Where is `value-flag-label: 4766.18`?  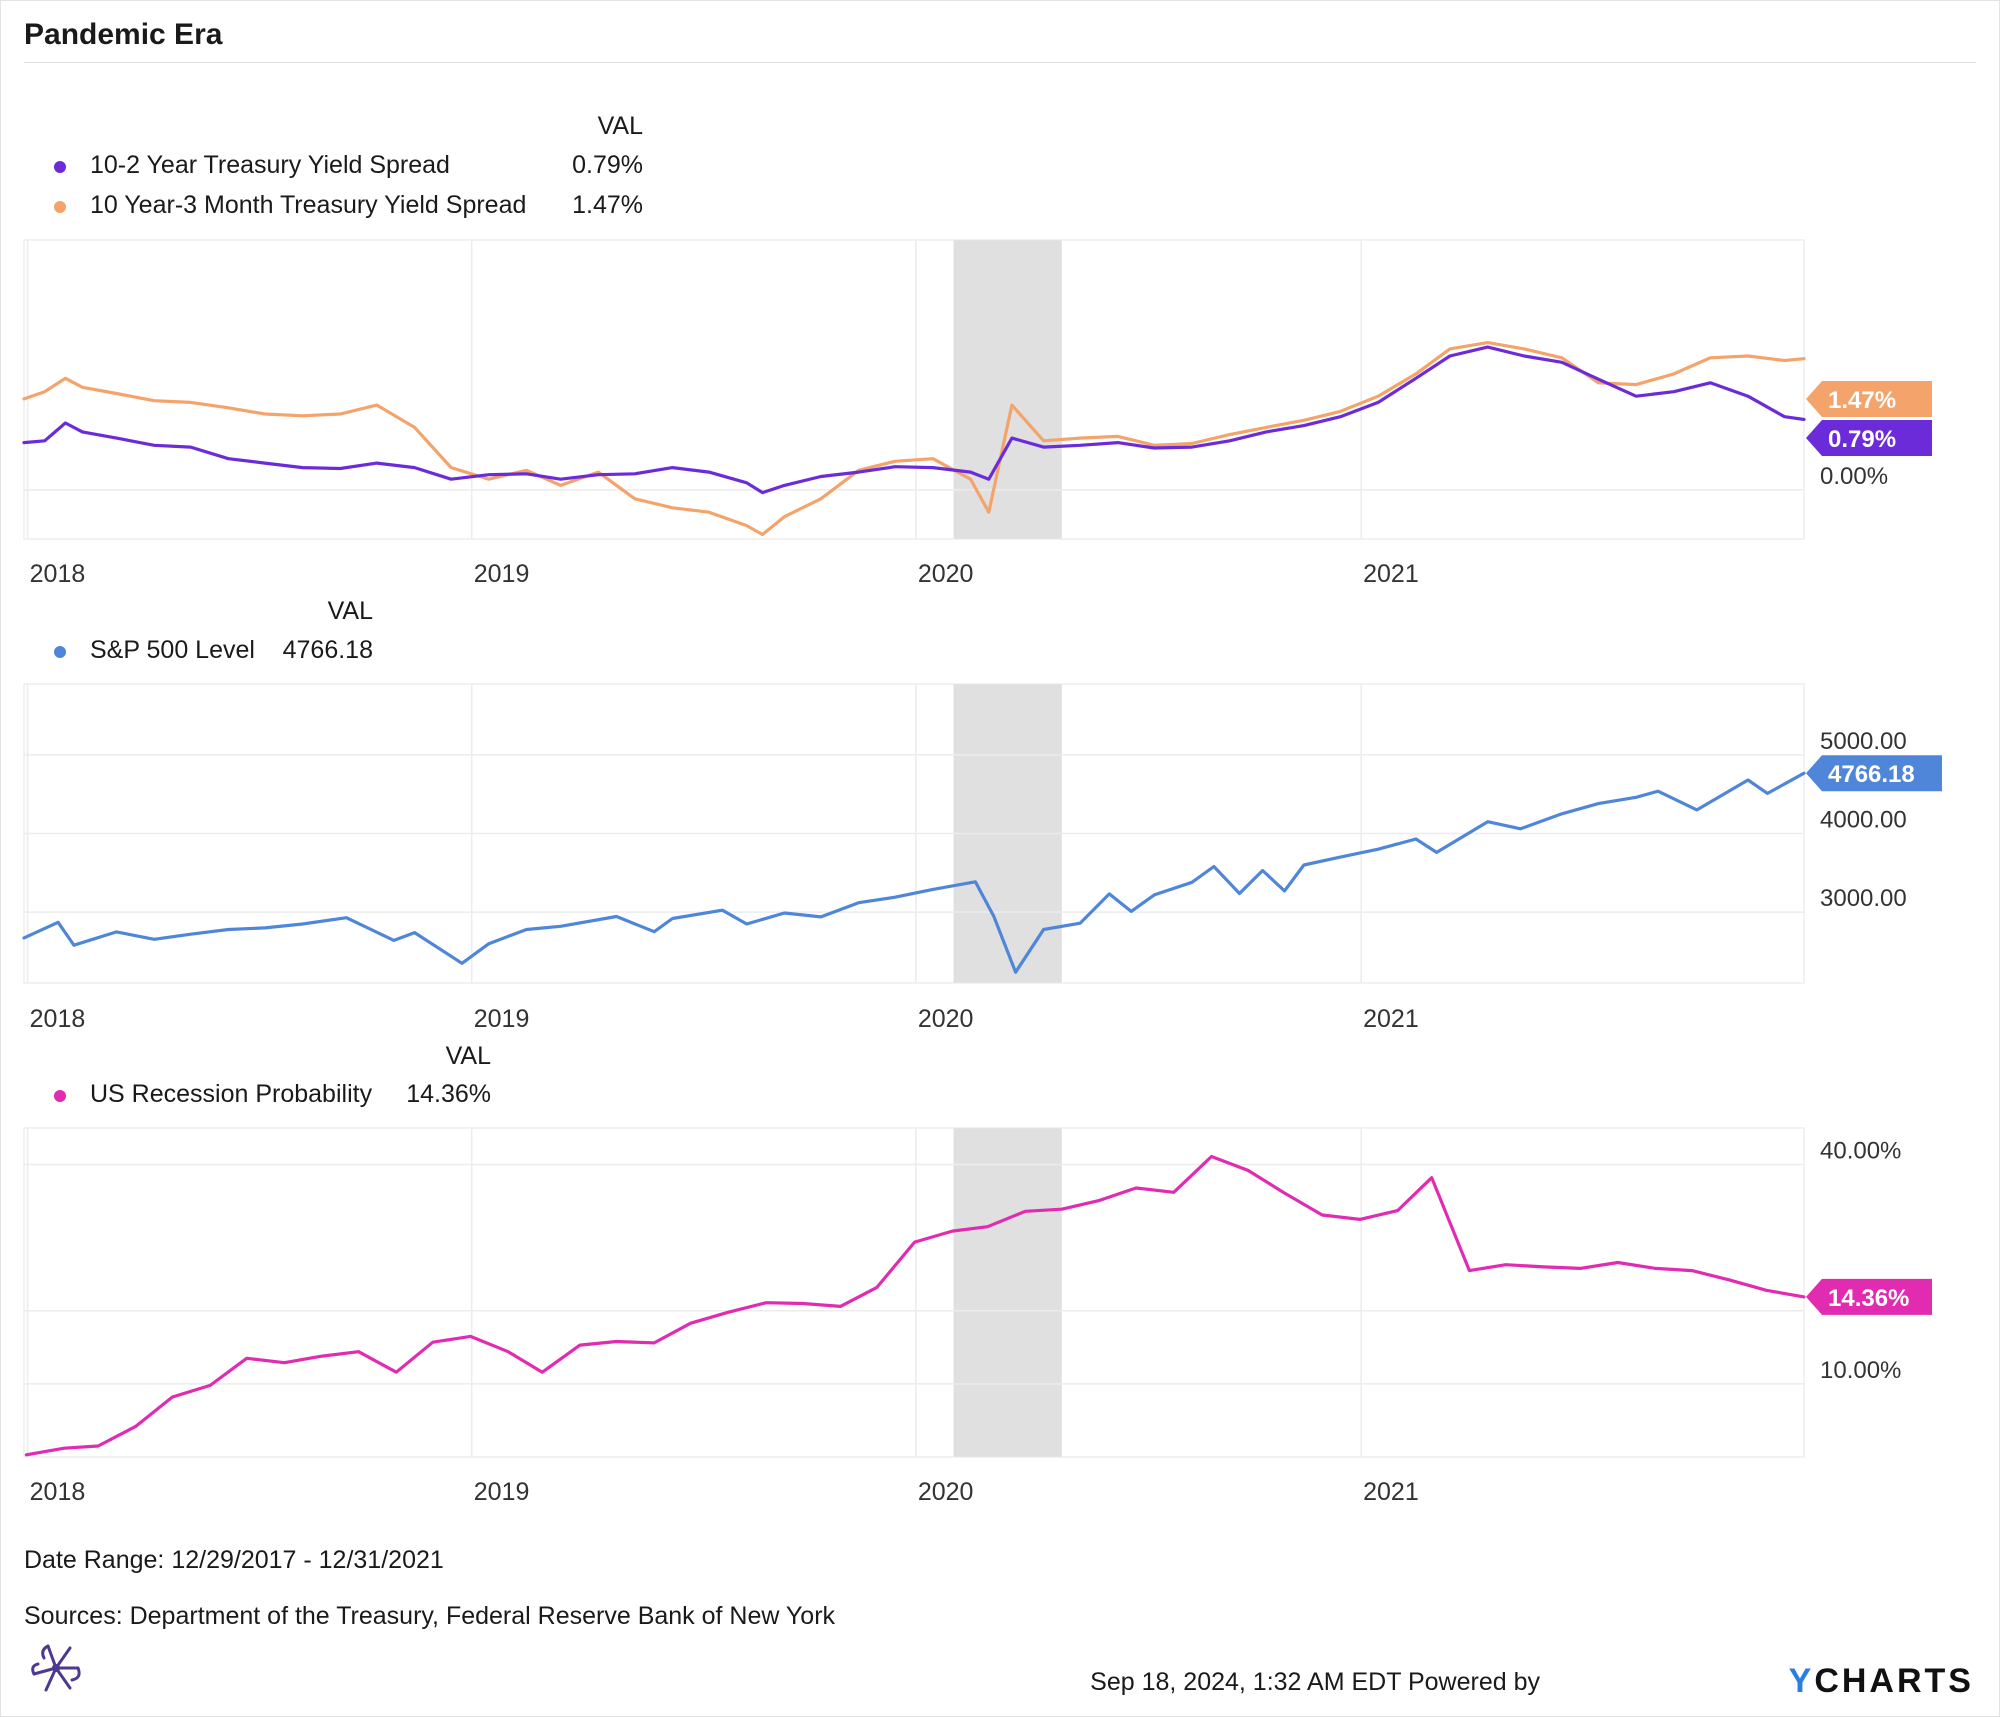 value-flag-label: 4766.18 is located at coordinates (1871, 774).